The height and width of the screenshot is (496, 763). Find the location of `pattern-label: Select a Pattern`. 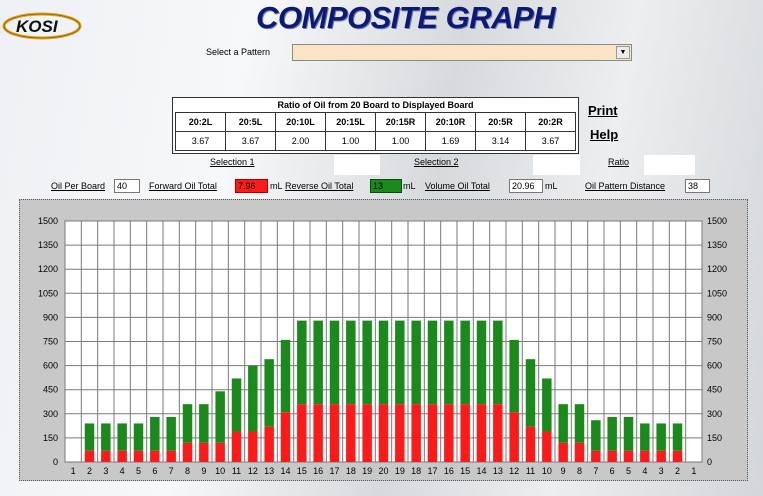

pattern-label: Select a Pattern is located at coordinates (238, 52).